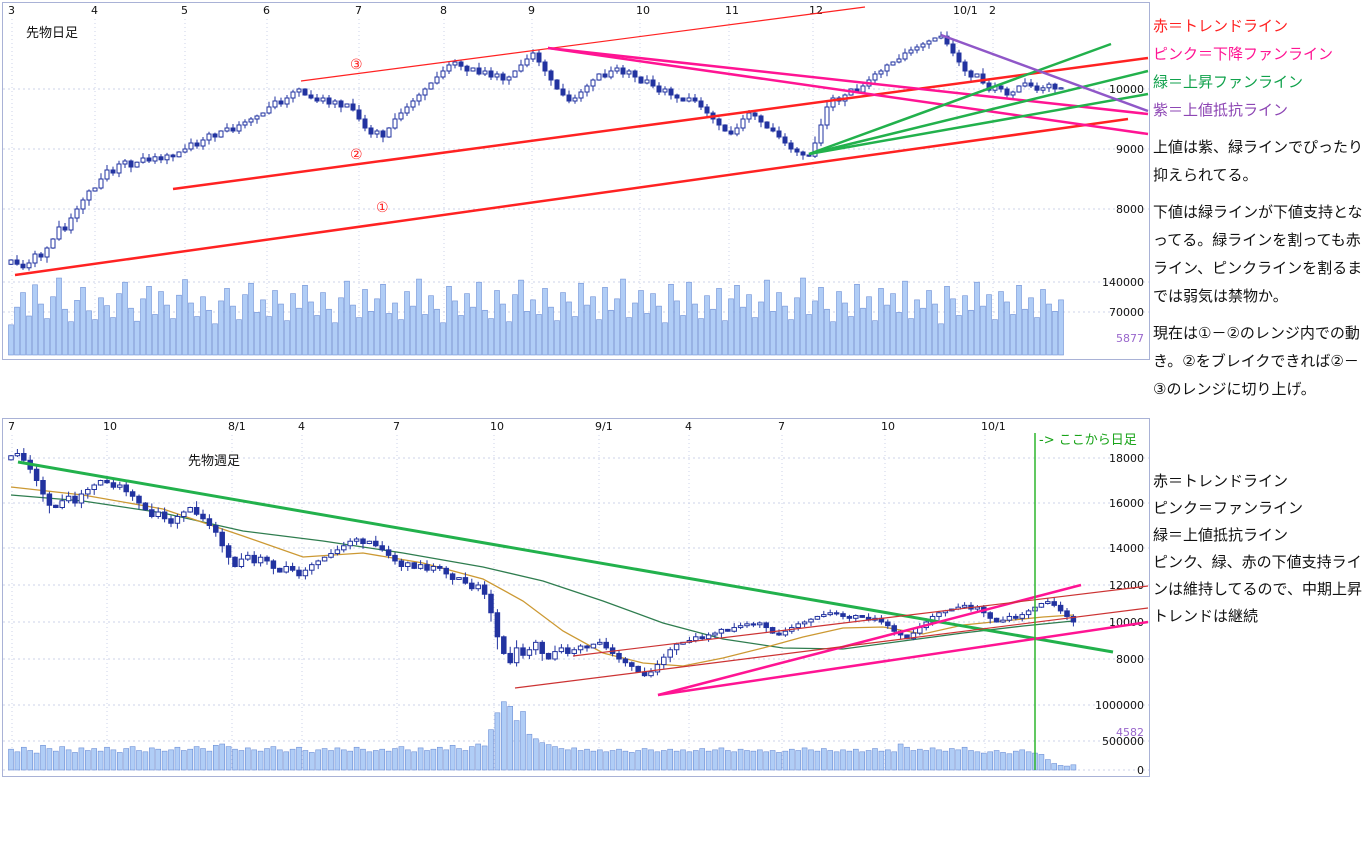 This screenshot has height=866, width=1366. I want to click on note-paragraph: 現在は①－②のレンジ内での動き。②をブレイクできれば②－③のレンジに切り上げ。, so click(1256, 361).